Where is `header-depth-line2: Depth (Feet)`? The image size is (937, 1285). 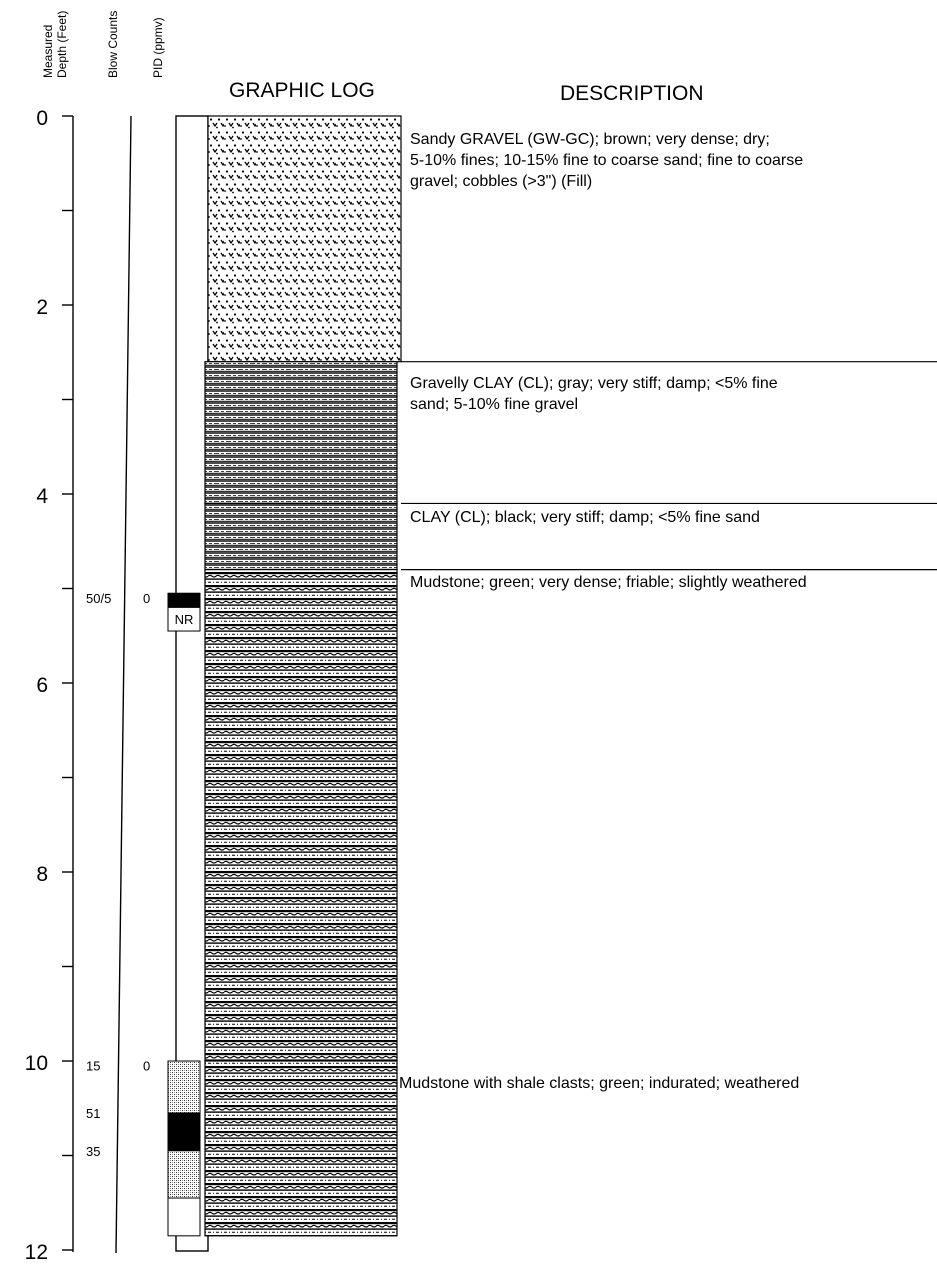
header-depth-line2: Depth (Feet) is located at coordinates (62, 44).